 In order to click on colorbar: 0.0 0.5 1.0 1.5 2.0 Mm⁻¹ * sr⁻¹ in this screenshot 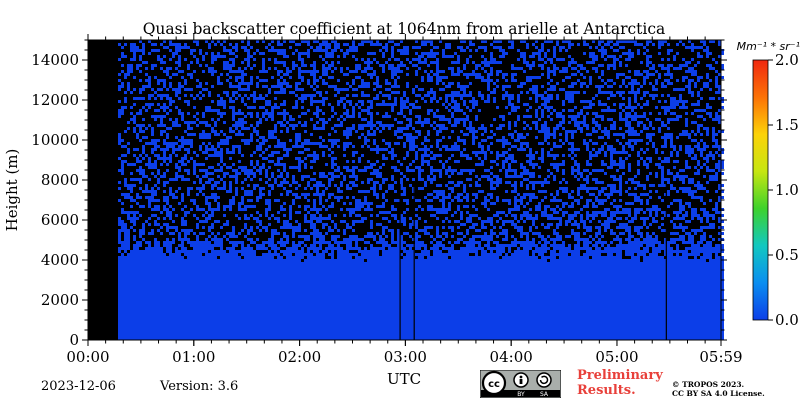, I will do `click(768, 184)`.